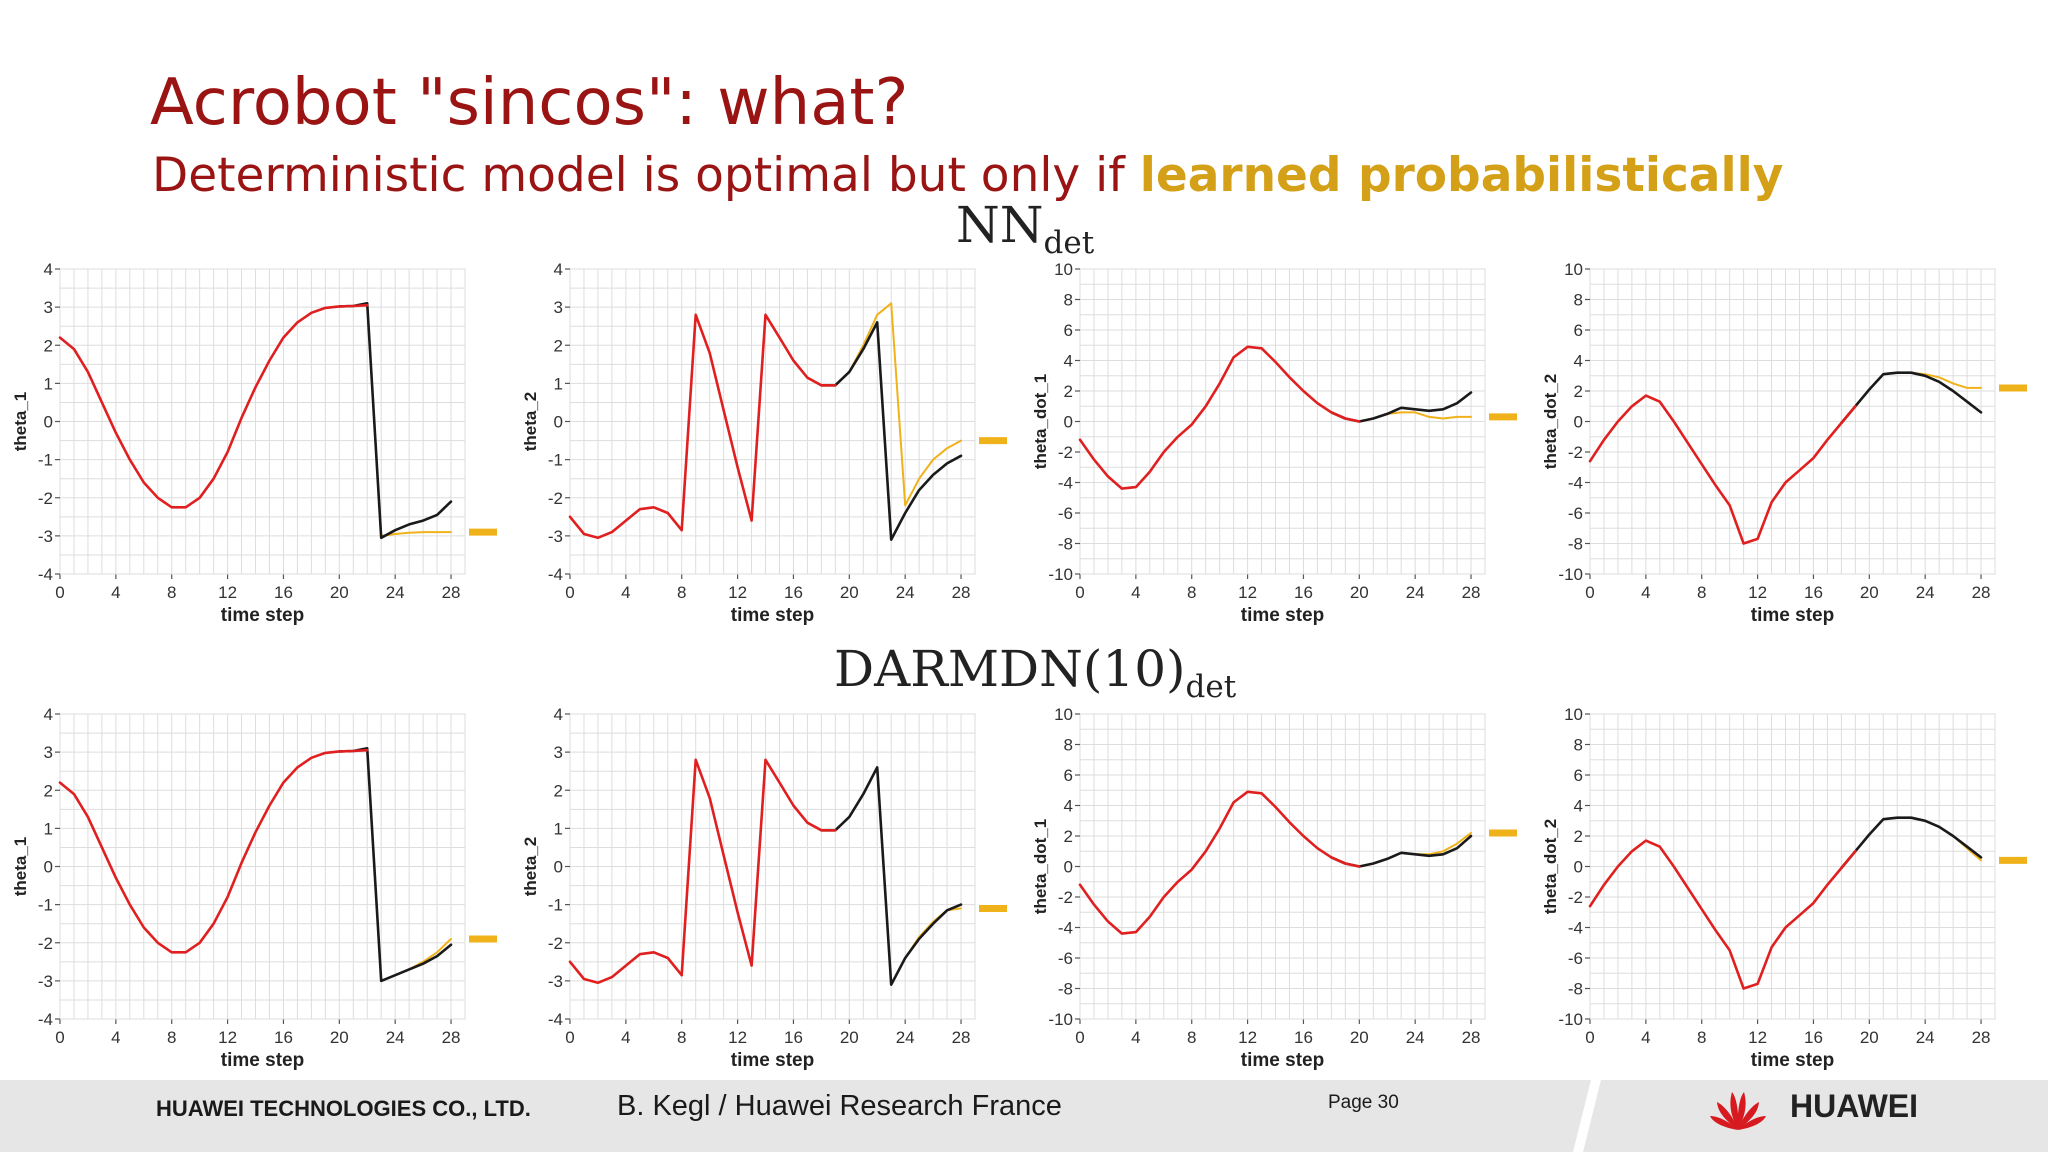 This screenshot has height=1152, width=2048. What do you see at coordinates (1010, 669) in the screenshot?
I see `row-label-main: DARMDN(10)` at bounding box center [1010, 669].